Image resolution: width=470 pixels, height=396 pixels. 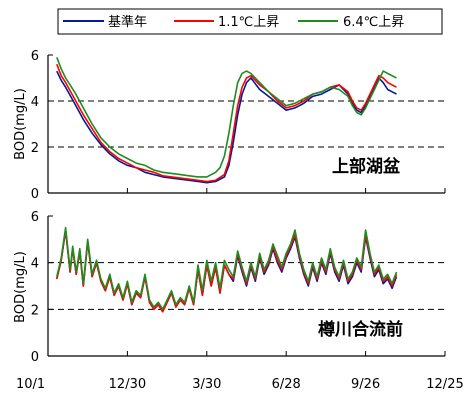 I want to click on legend-label-base: 基準年, so click(x=127, y=22).